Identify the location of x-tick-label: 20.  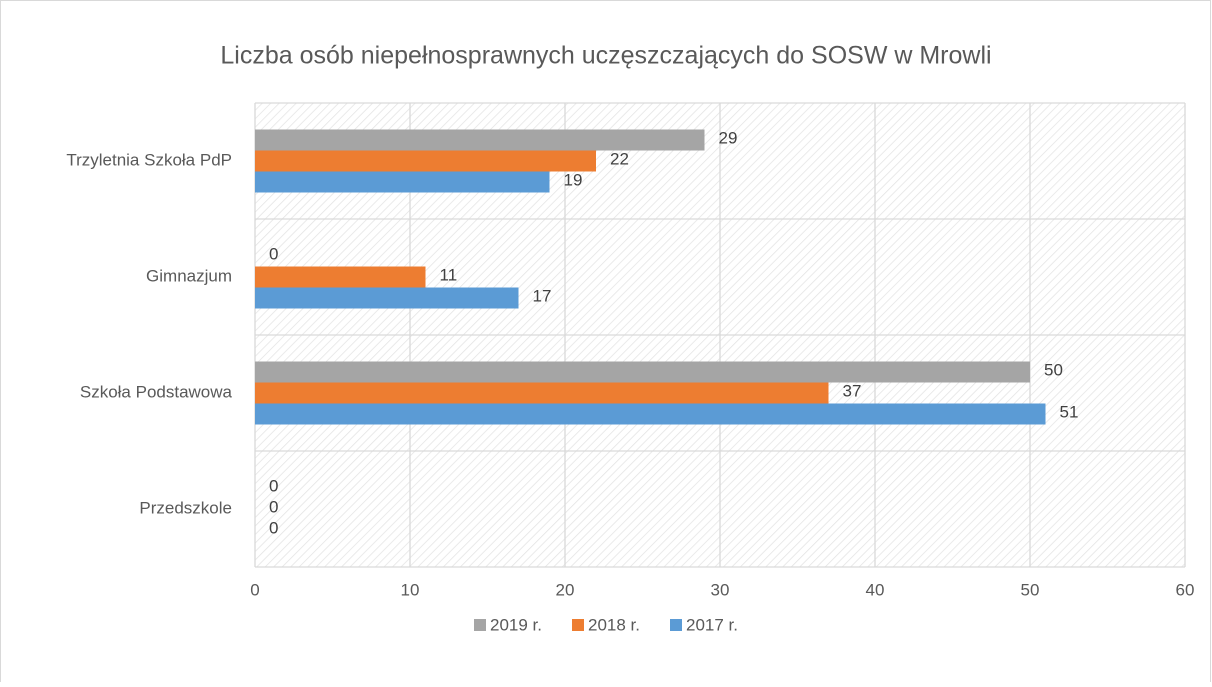
(565, 589).